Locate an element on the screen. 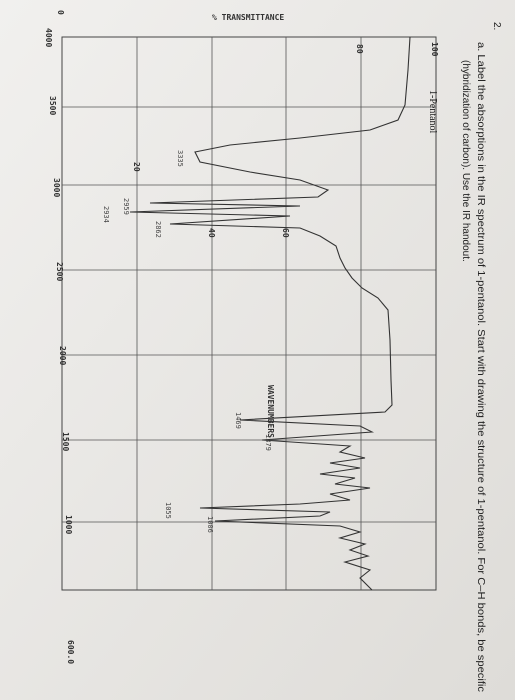  x-axis-title: WAVENUMBERS is located at coordinates (270, 411).